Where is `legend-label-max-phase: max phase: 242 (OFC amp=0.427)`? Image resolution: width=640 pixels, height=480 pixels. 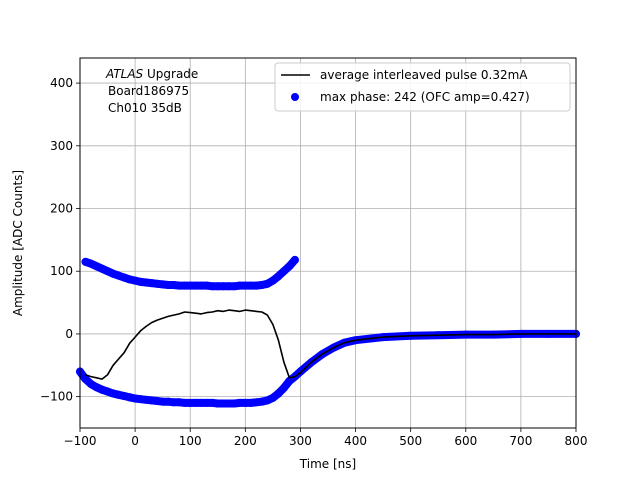
legend-label-max-phase: max phase: 242 (OFC amp=0.427) is located at coordinates (425, 97).